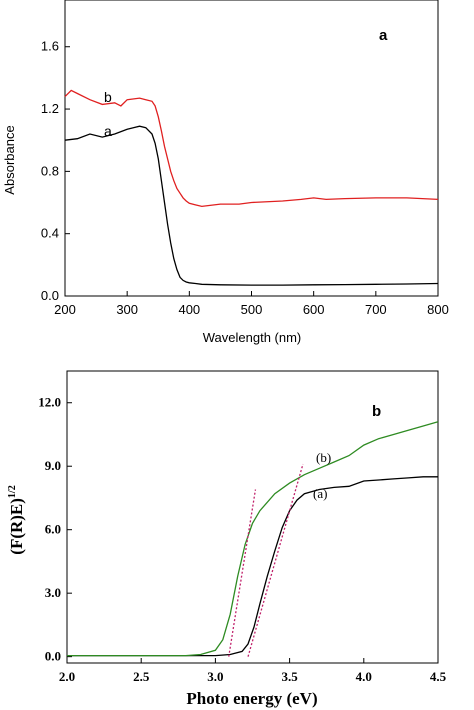  What do you see at coordinates (53, 529) in the screenshot?
I see `y-tick-label: 6.0` at bounding box center [53, 529].